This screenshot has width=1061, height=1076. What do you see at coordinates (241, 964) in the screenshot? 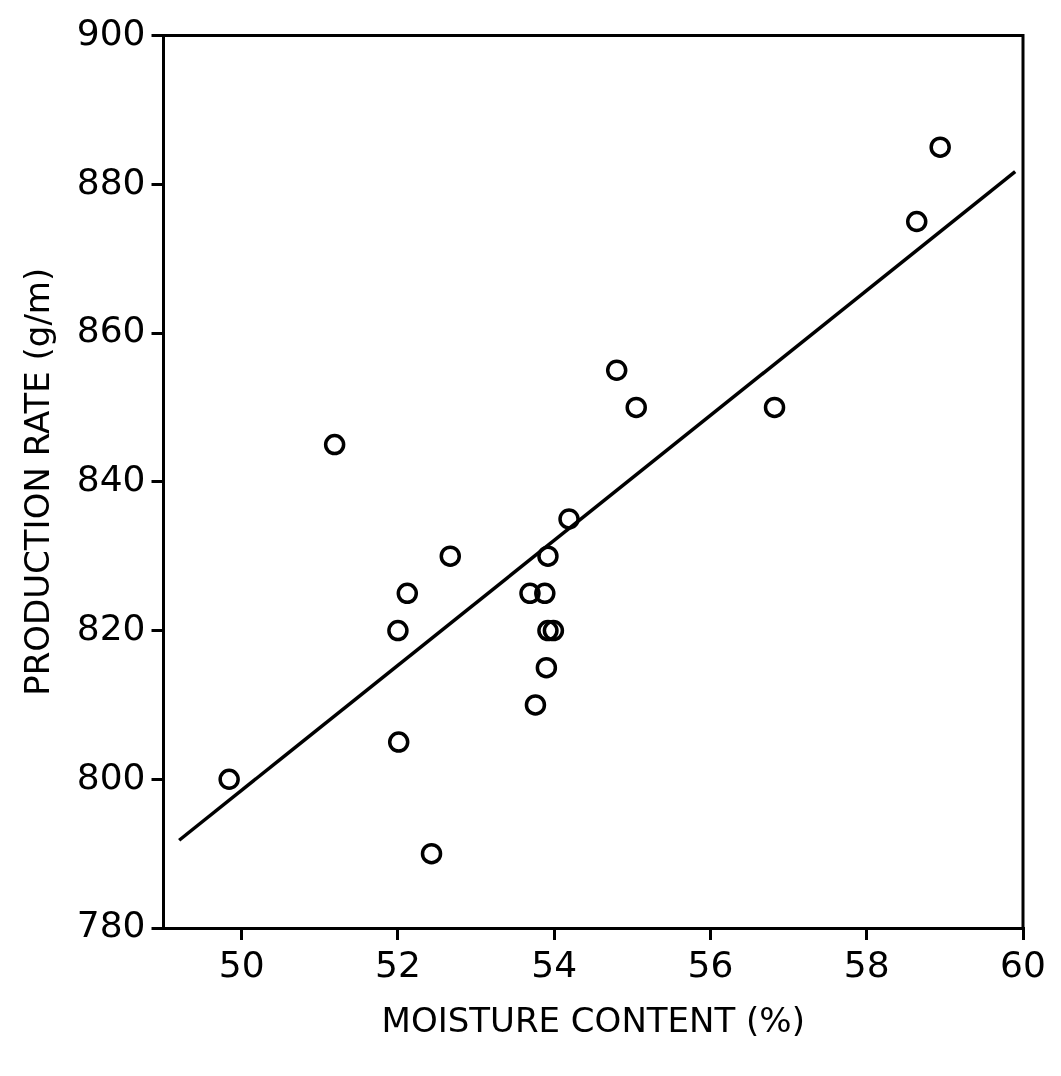
I see `x-tick-label: 50` at bounding box center [241, 964].